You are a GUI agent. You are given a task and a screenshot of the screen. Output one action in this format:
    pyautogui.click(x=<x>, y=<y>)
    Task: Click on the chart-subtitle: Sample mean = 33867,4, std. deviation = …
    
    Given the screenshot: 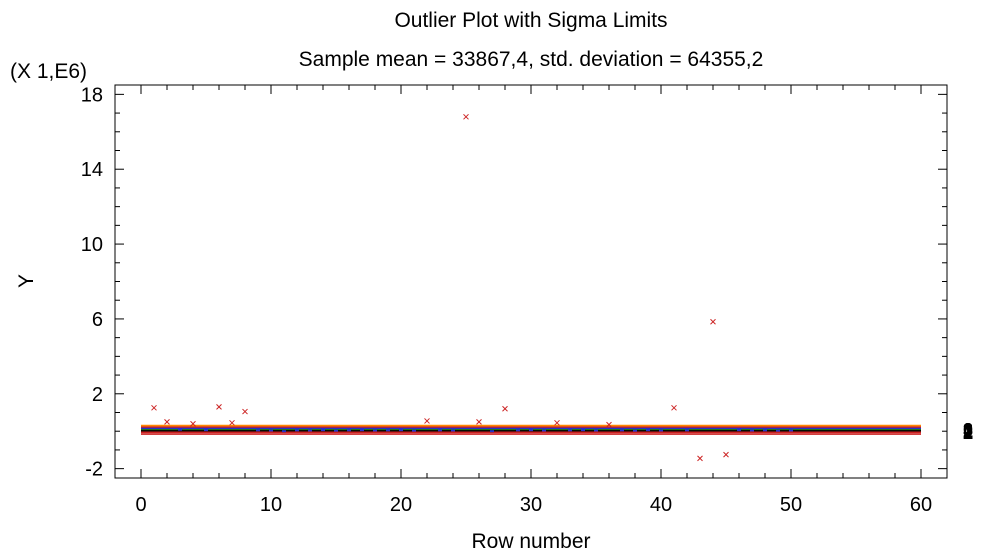 What is the action you would take?
    pyautogui.click(x=531, y=59)
    